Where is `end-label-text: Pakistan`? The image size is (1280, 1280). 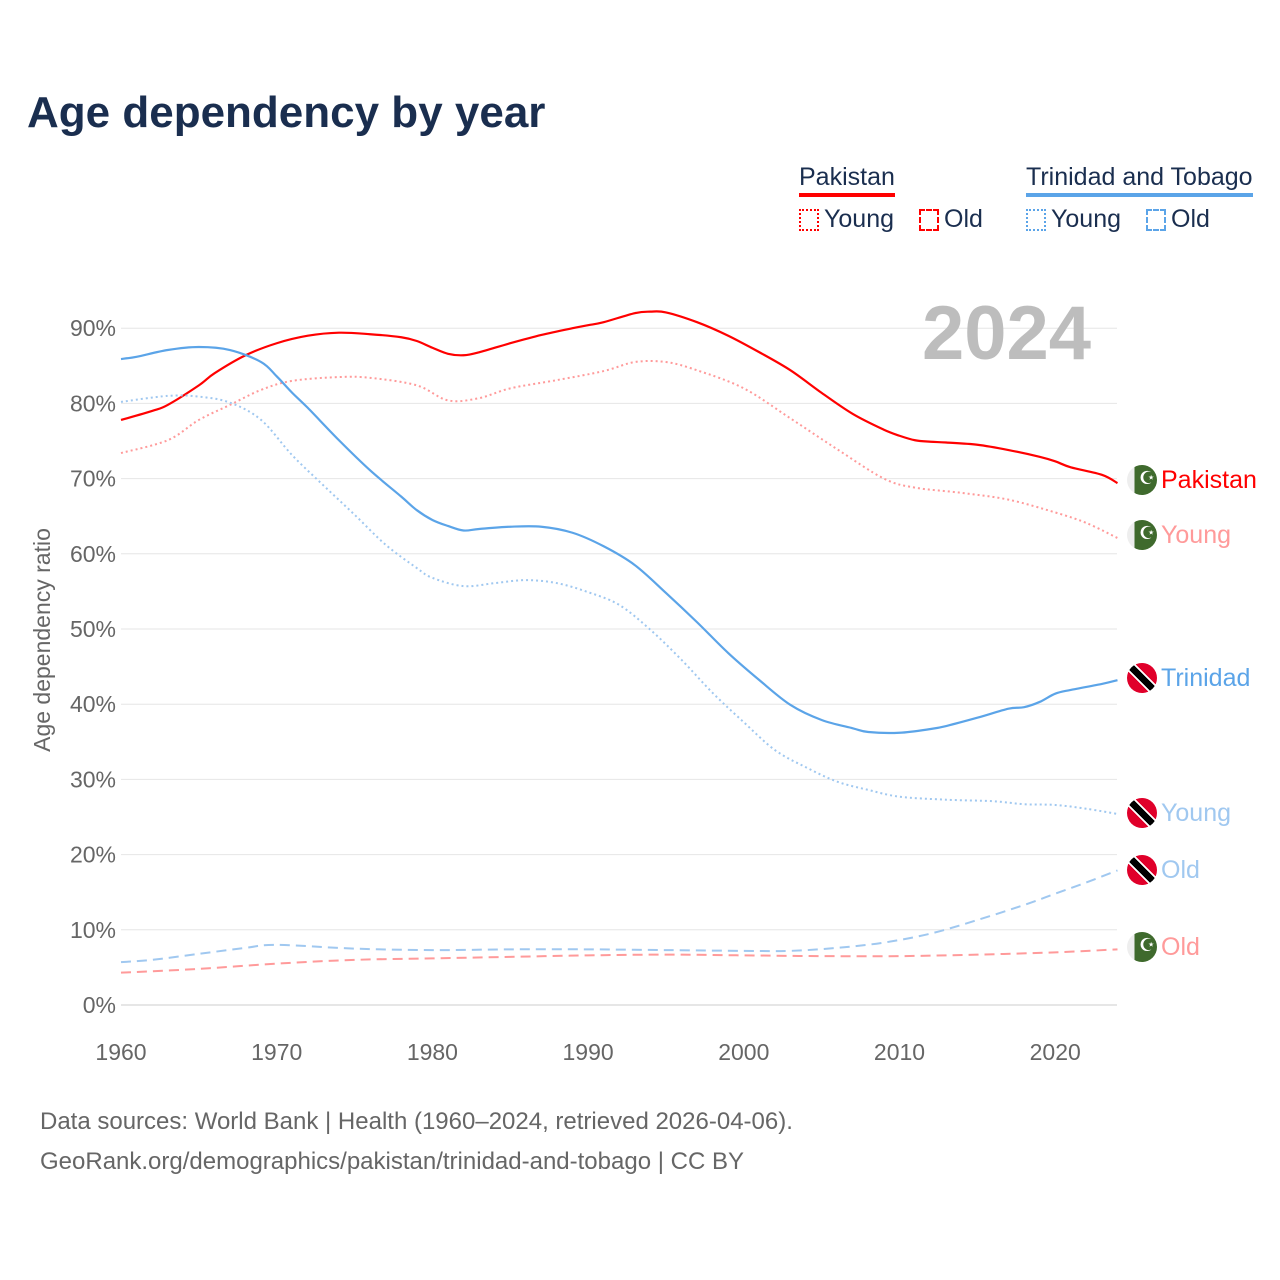 end-label-text: Pakistan is located at coordinates (1209, 479).